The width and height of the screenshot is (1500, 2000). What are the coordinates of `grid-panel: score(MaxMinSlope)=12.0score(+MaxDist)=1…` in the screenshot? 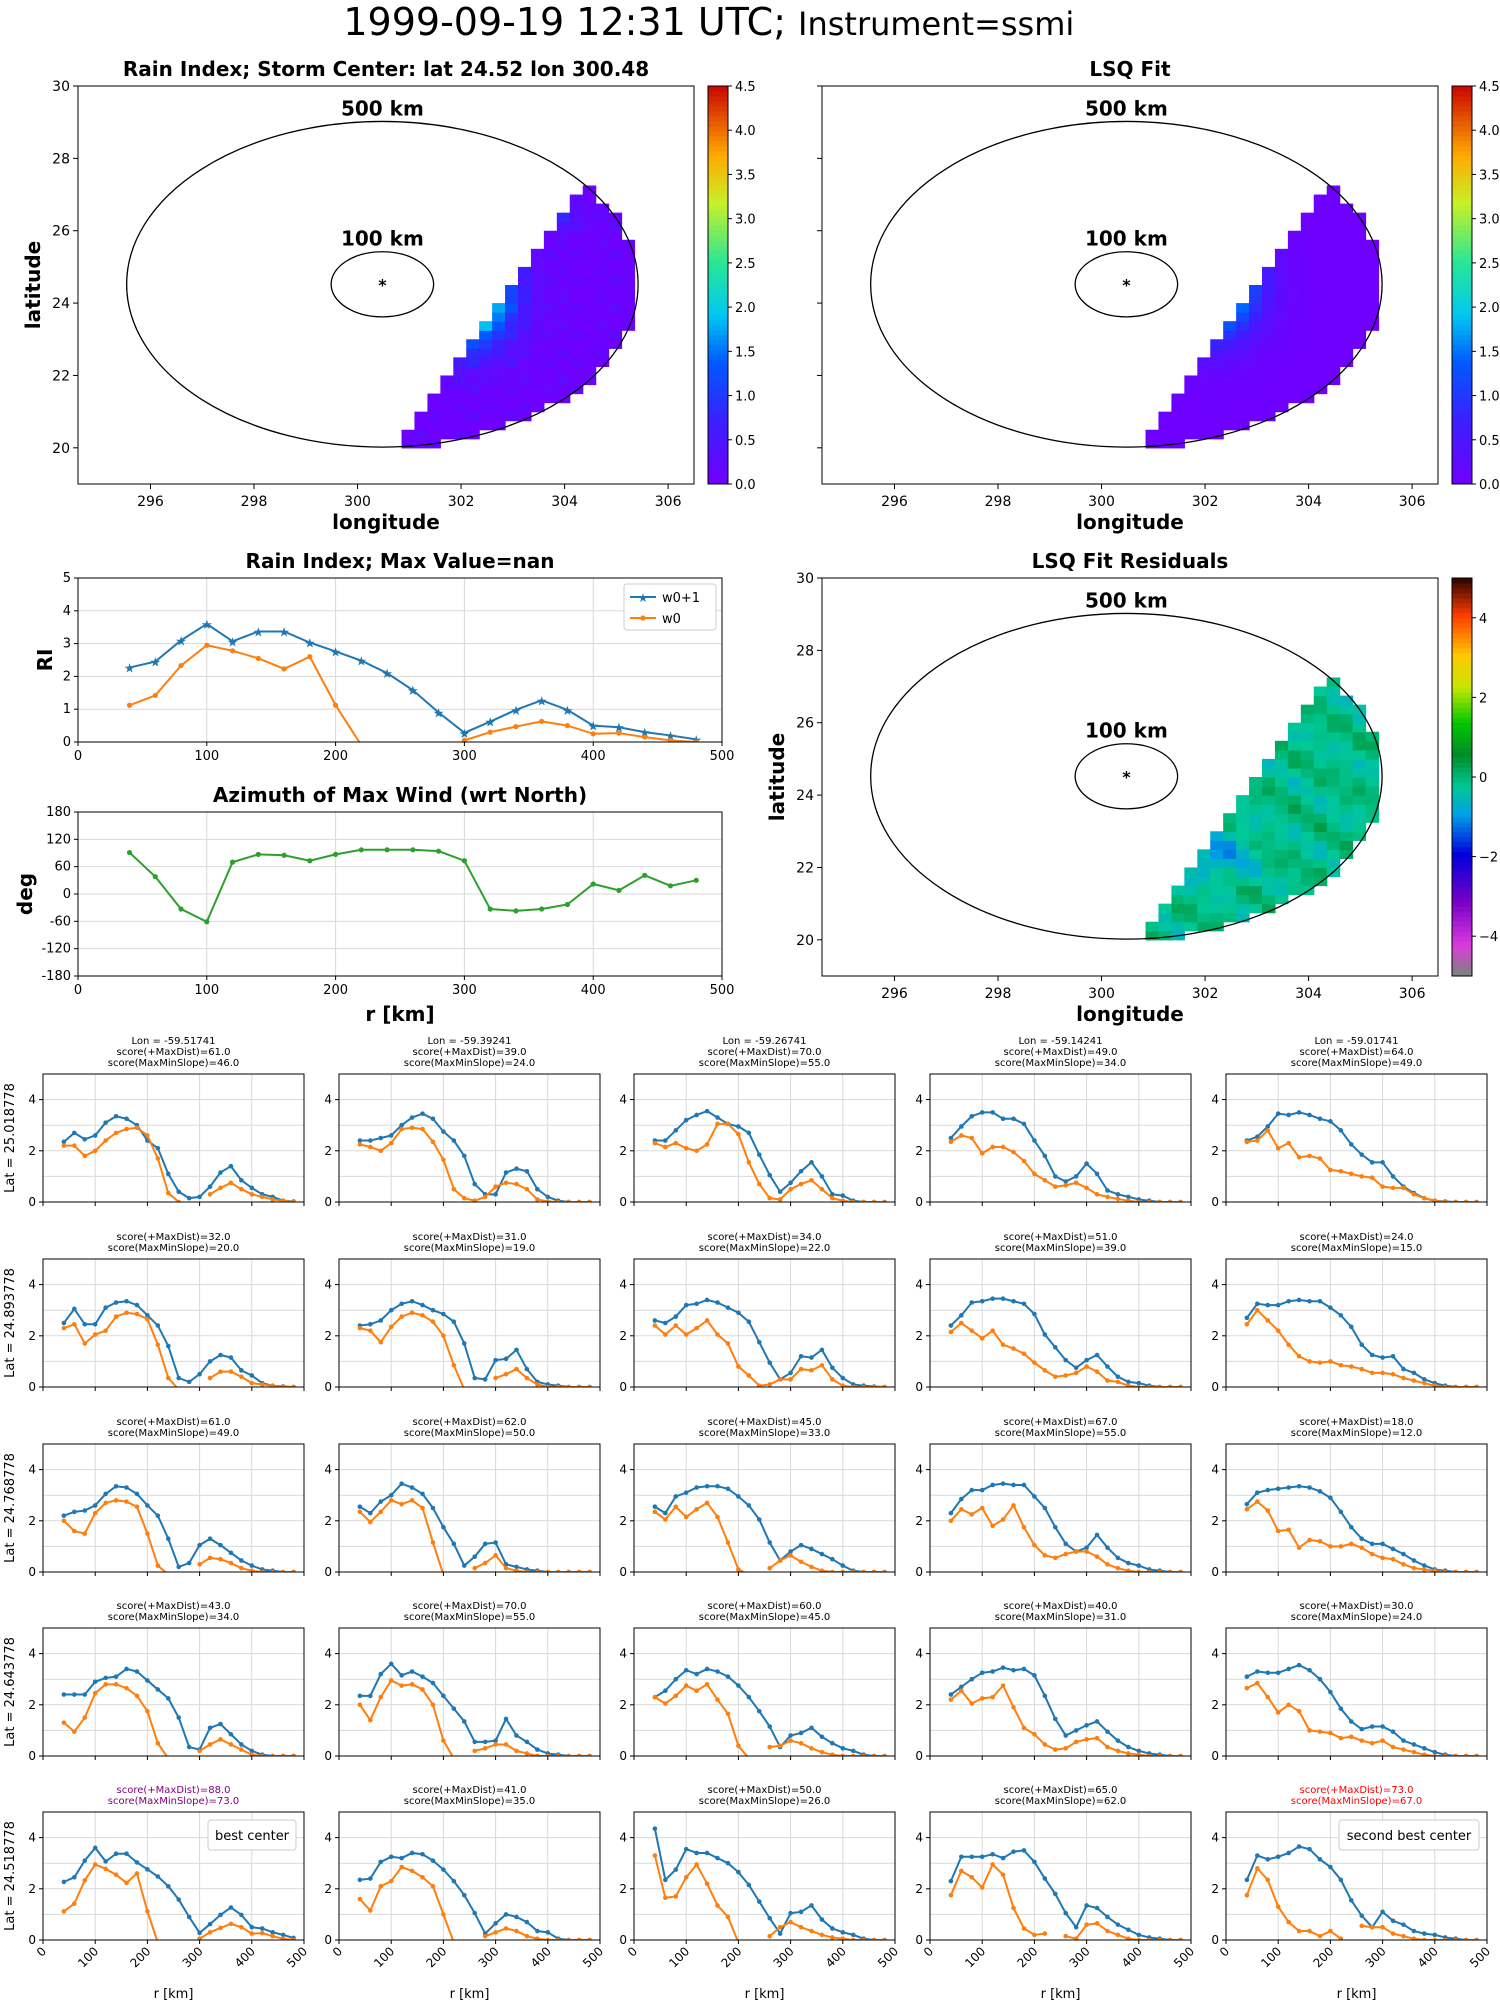 It's located at (1349, 1498).